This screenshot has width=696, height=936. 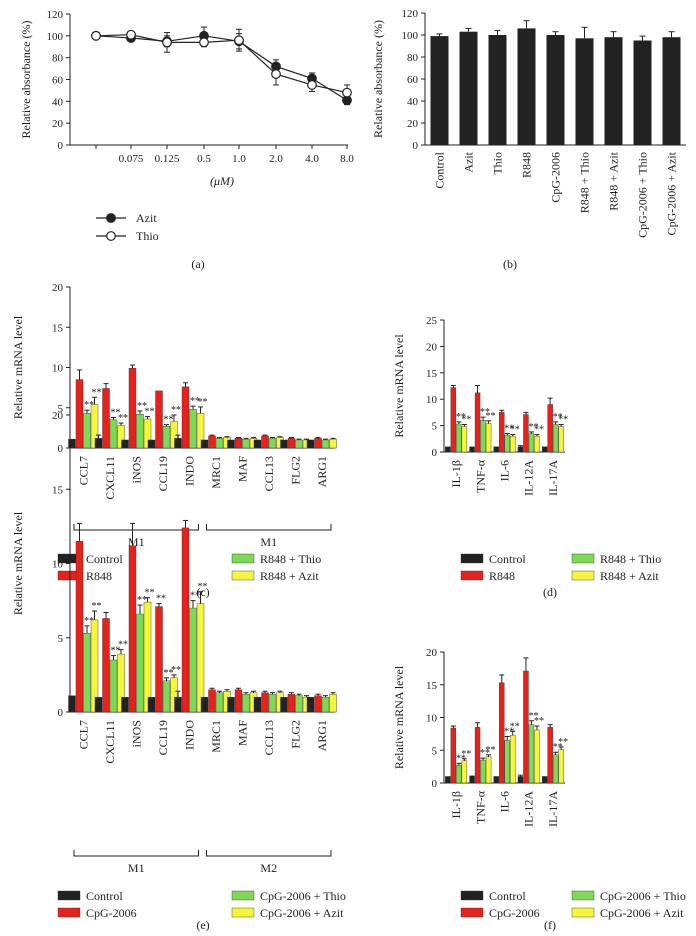 I want to click on x-tick-label: Control, so click(x=440, y=169).